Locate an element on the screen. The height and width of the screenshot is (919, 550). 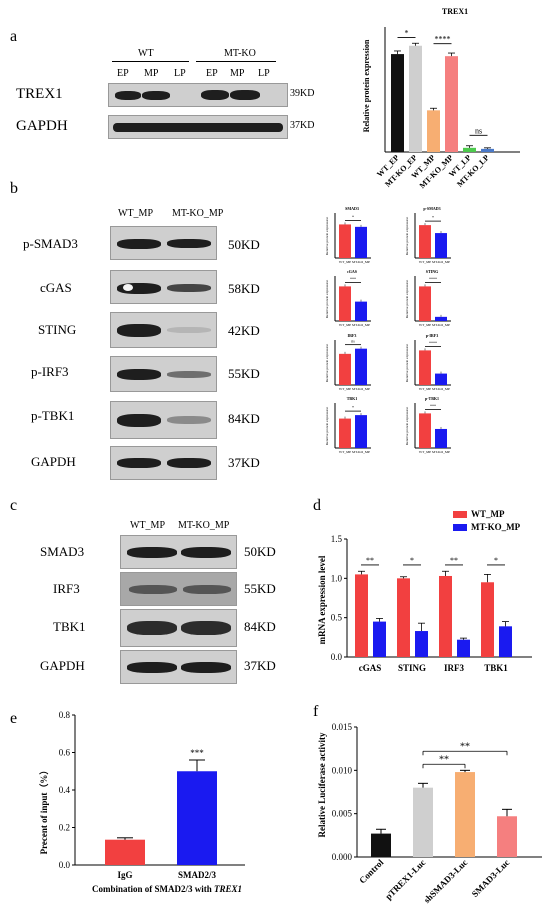
group-label-wt: WT is located at coordinates (146, 53).